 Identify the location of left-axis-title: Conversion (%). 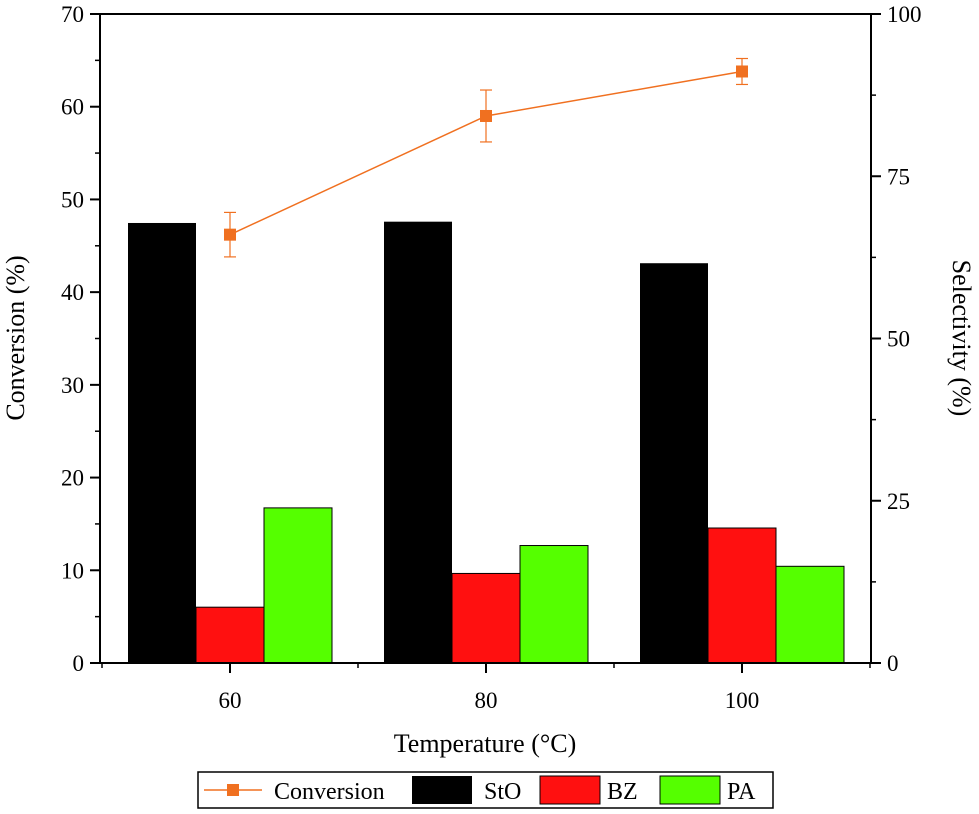
(15, 337).